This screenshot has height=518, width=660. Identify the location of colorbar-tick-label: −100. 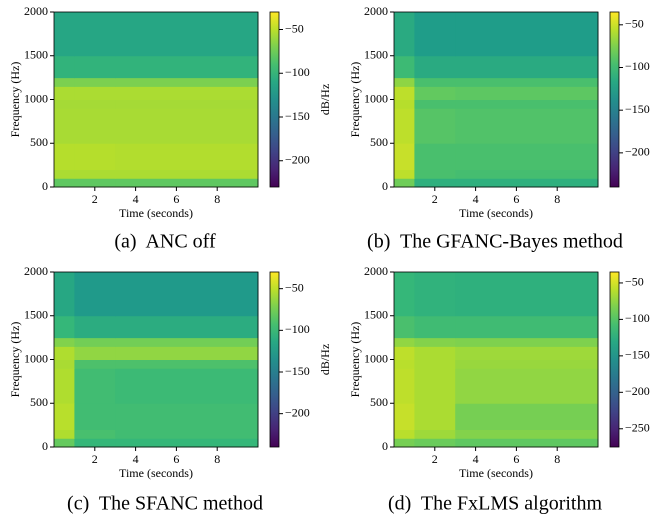
(297, 72).